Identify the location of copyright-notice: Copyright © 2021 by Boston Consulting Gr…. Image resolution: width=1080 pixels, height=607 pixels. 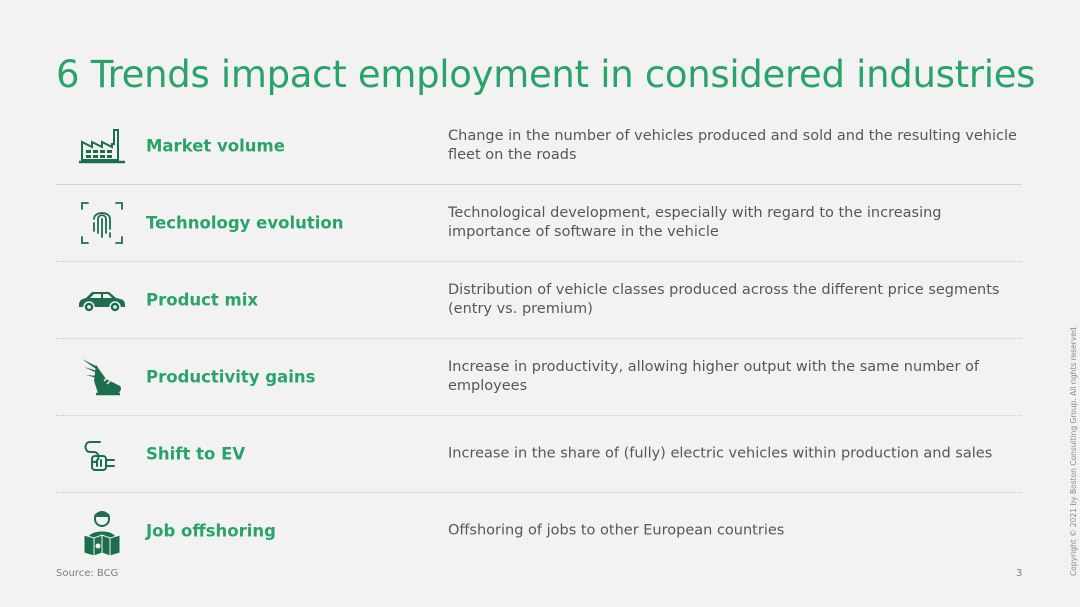
(1073, 450).